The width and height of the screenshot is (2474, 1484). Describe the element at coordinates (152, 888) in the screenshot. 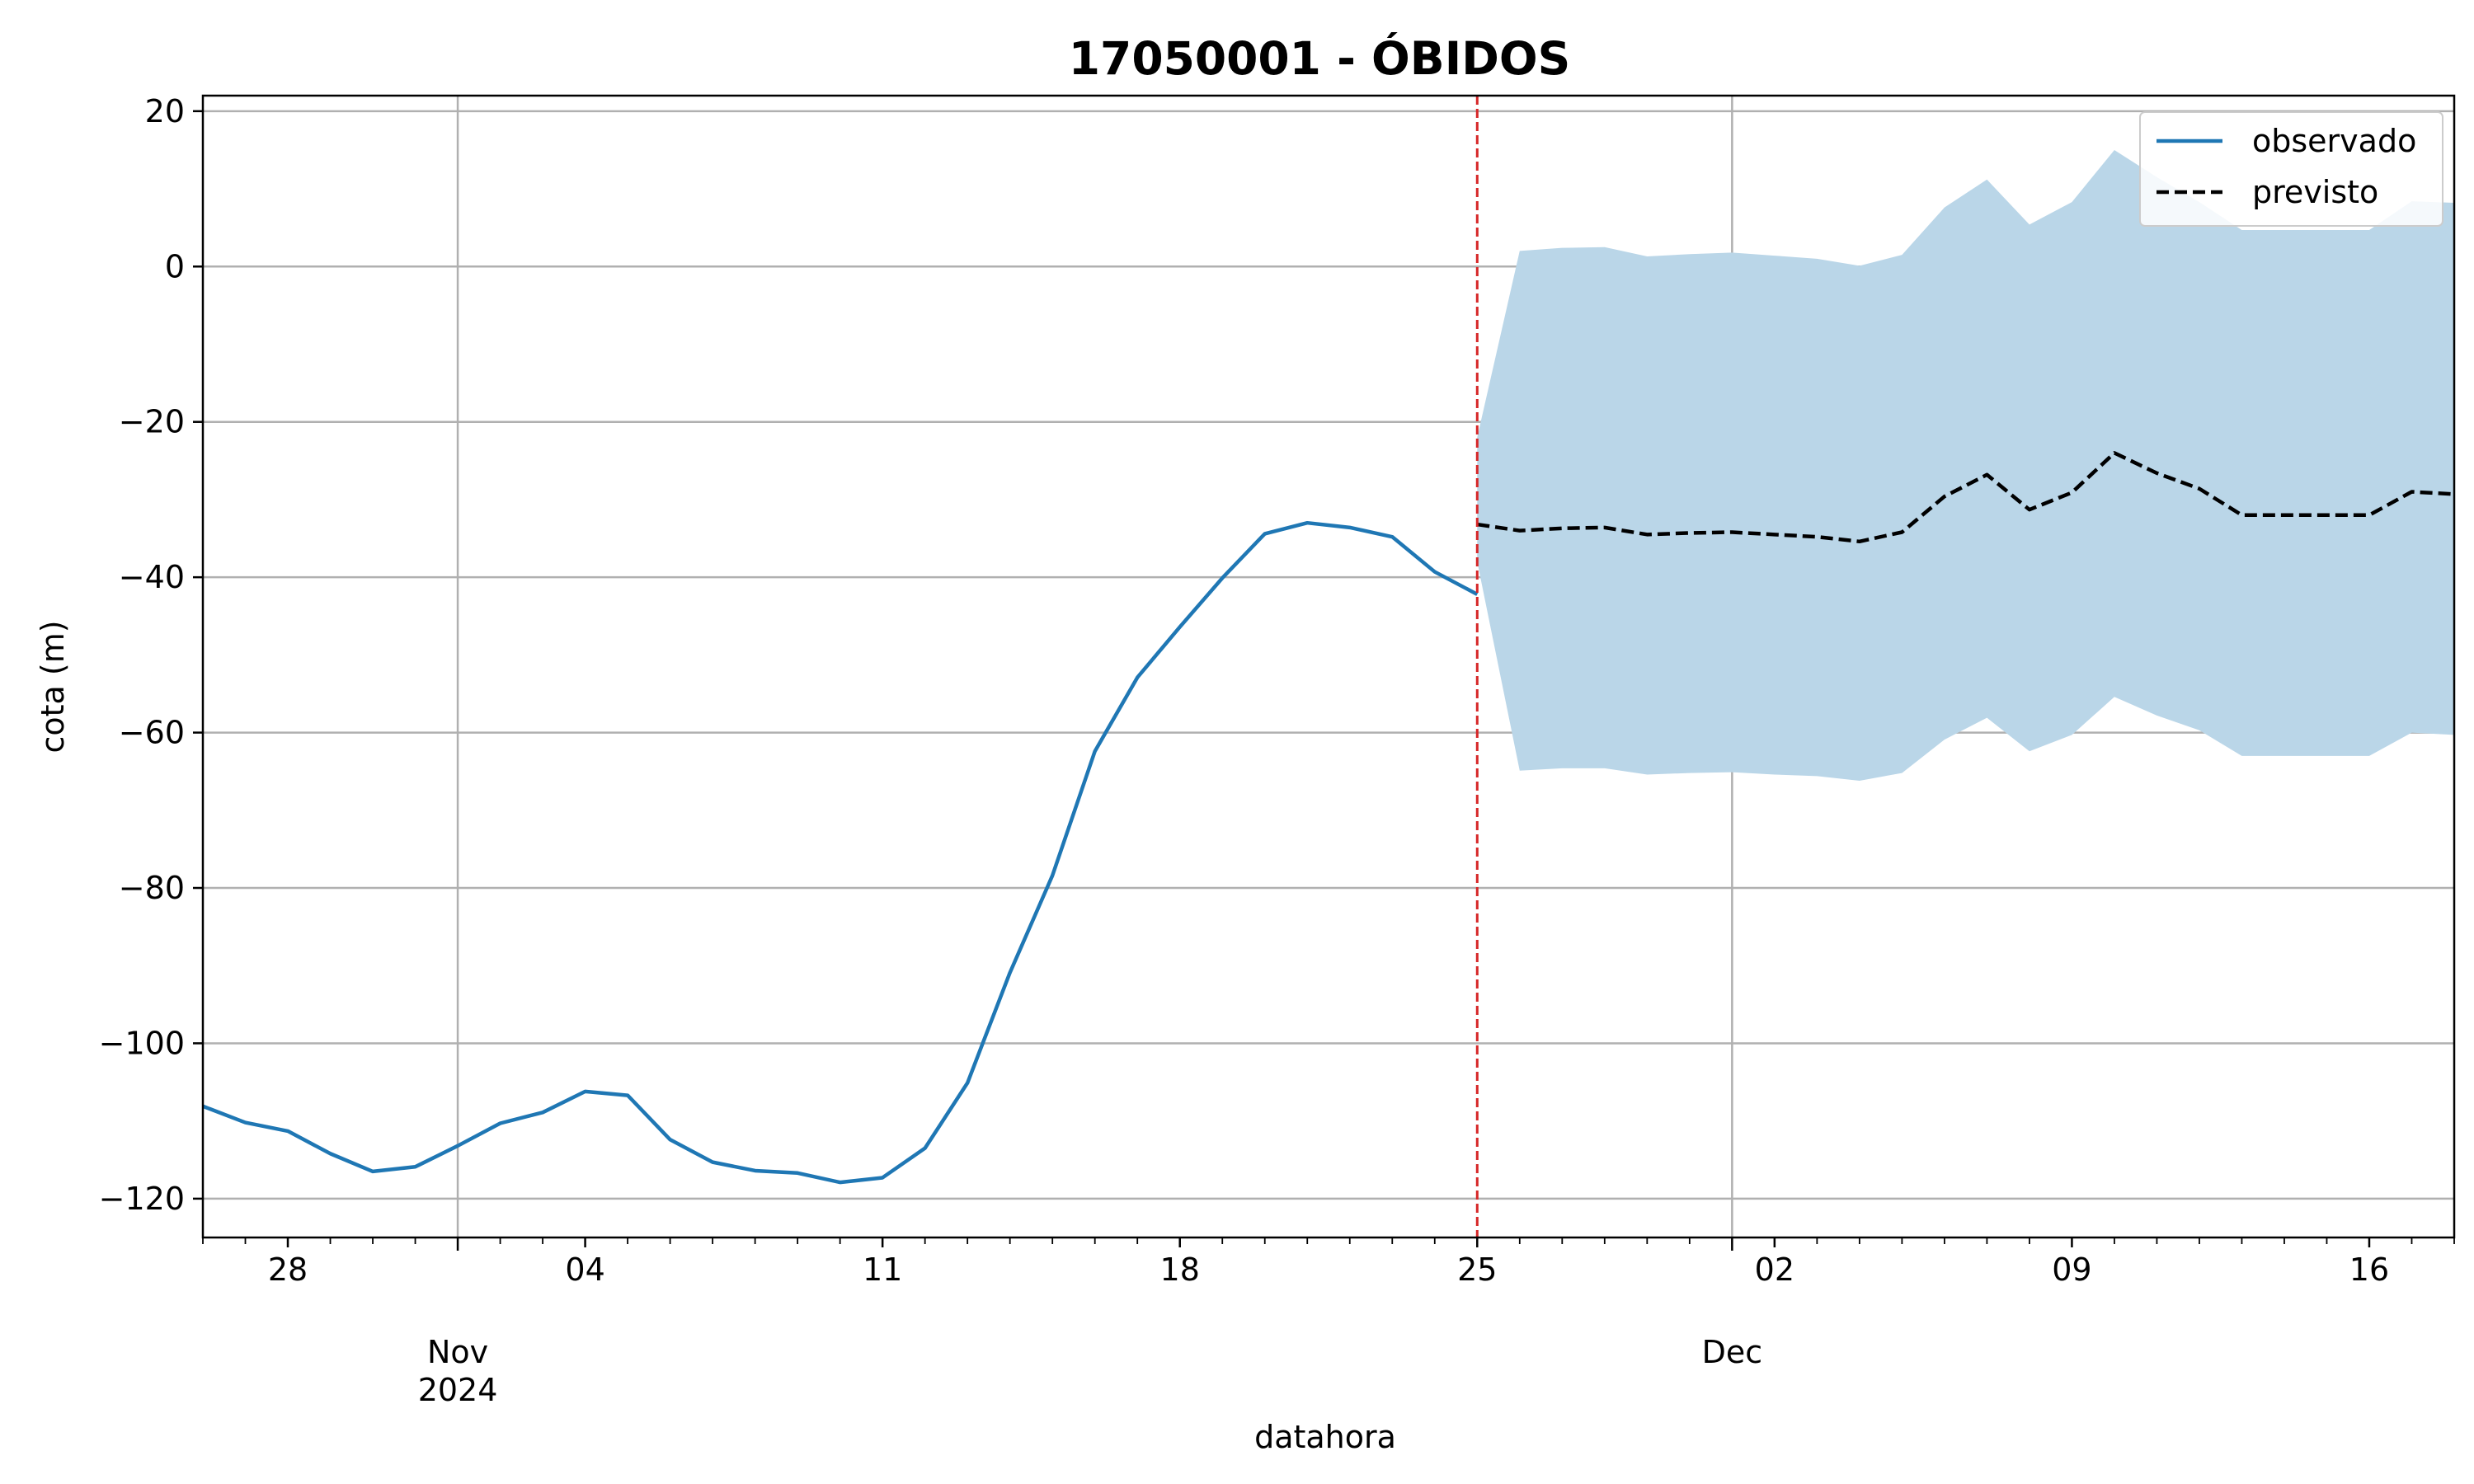

I see `y-tick-label: −80` at that location.